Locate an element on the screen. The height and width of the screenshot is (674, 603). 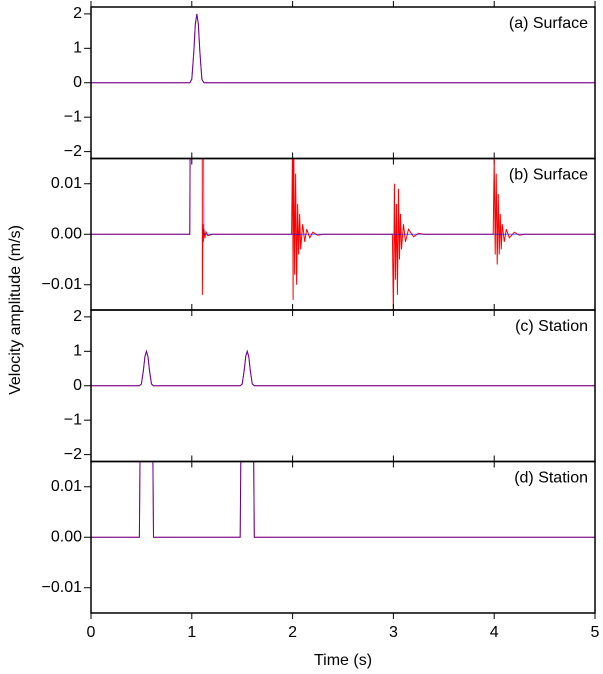
panel-title: (c) Station is located at coordinates (551, 326).